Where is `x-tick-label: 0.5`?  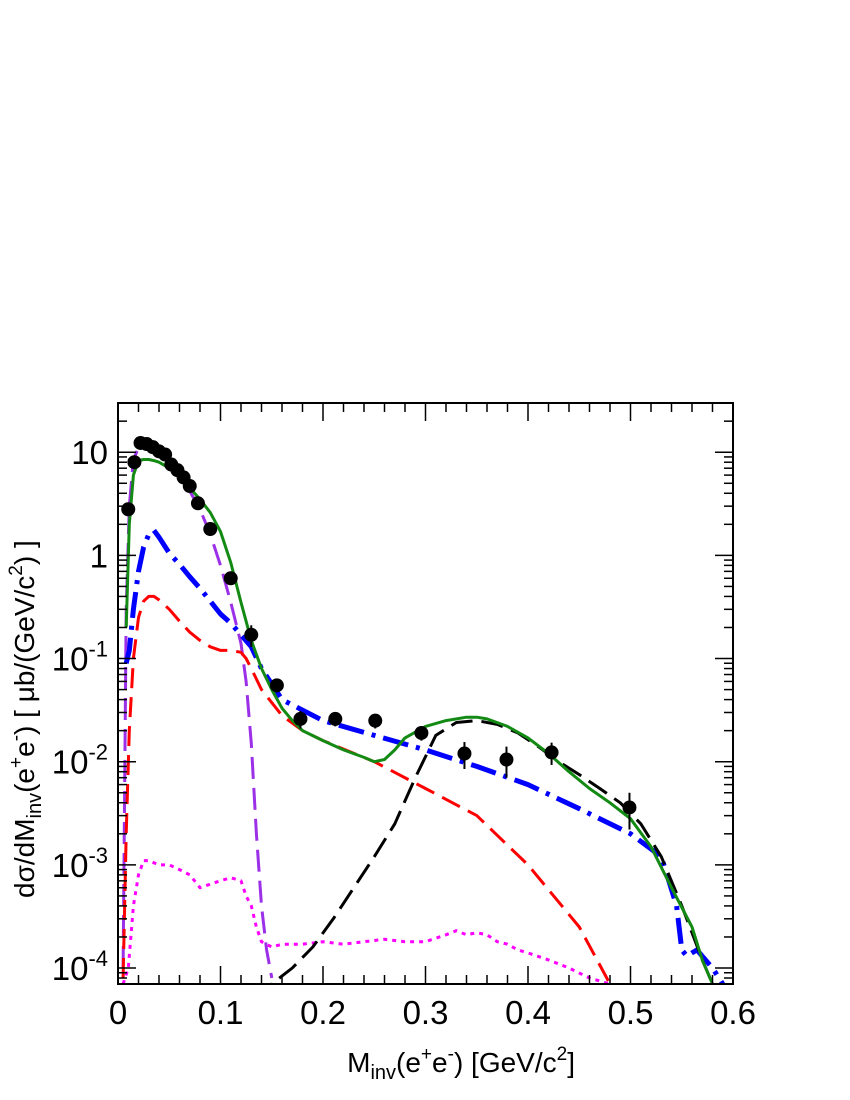
x-tick-label: 0.5 is located at coordinates (631, 1012).